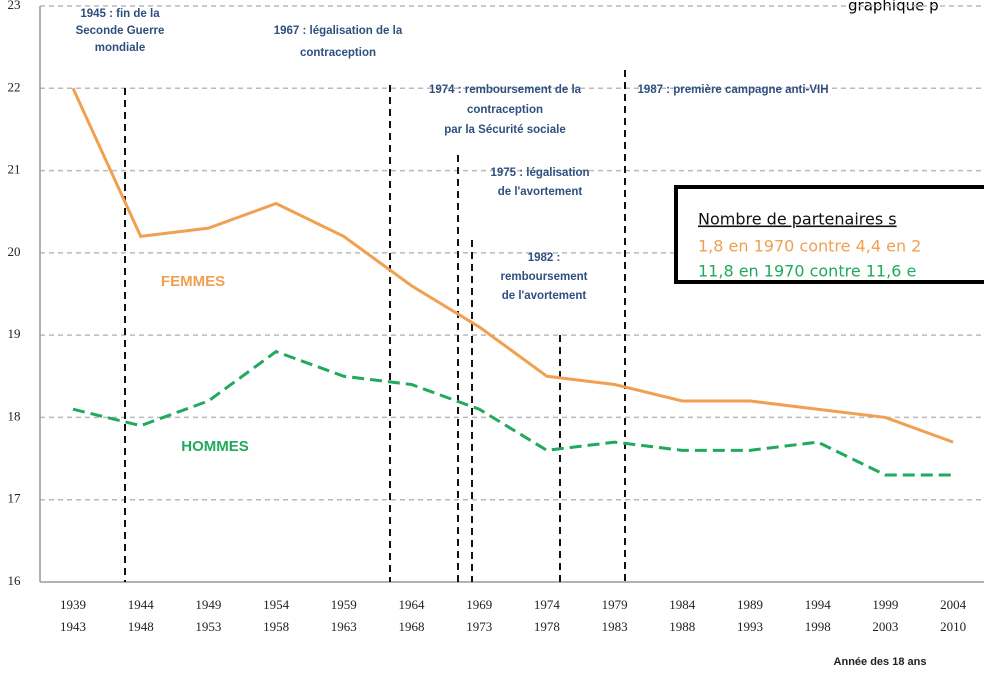 This screenshot has width=984, height=675. Describe the element at coordinates (880, 662) in the screenshot. I see `x-axis-label: Année des 18 ans` at that location.